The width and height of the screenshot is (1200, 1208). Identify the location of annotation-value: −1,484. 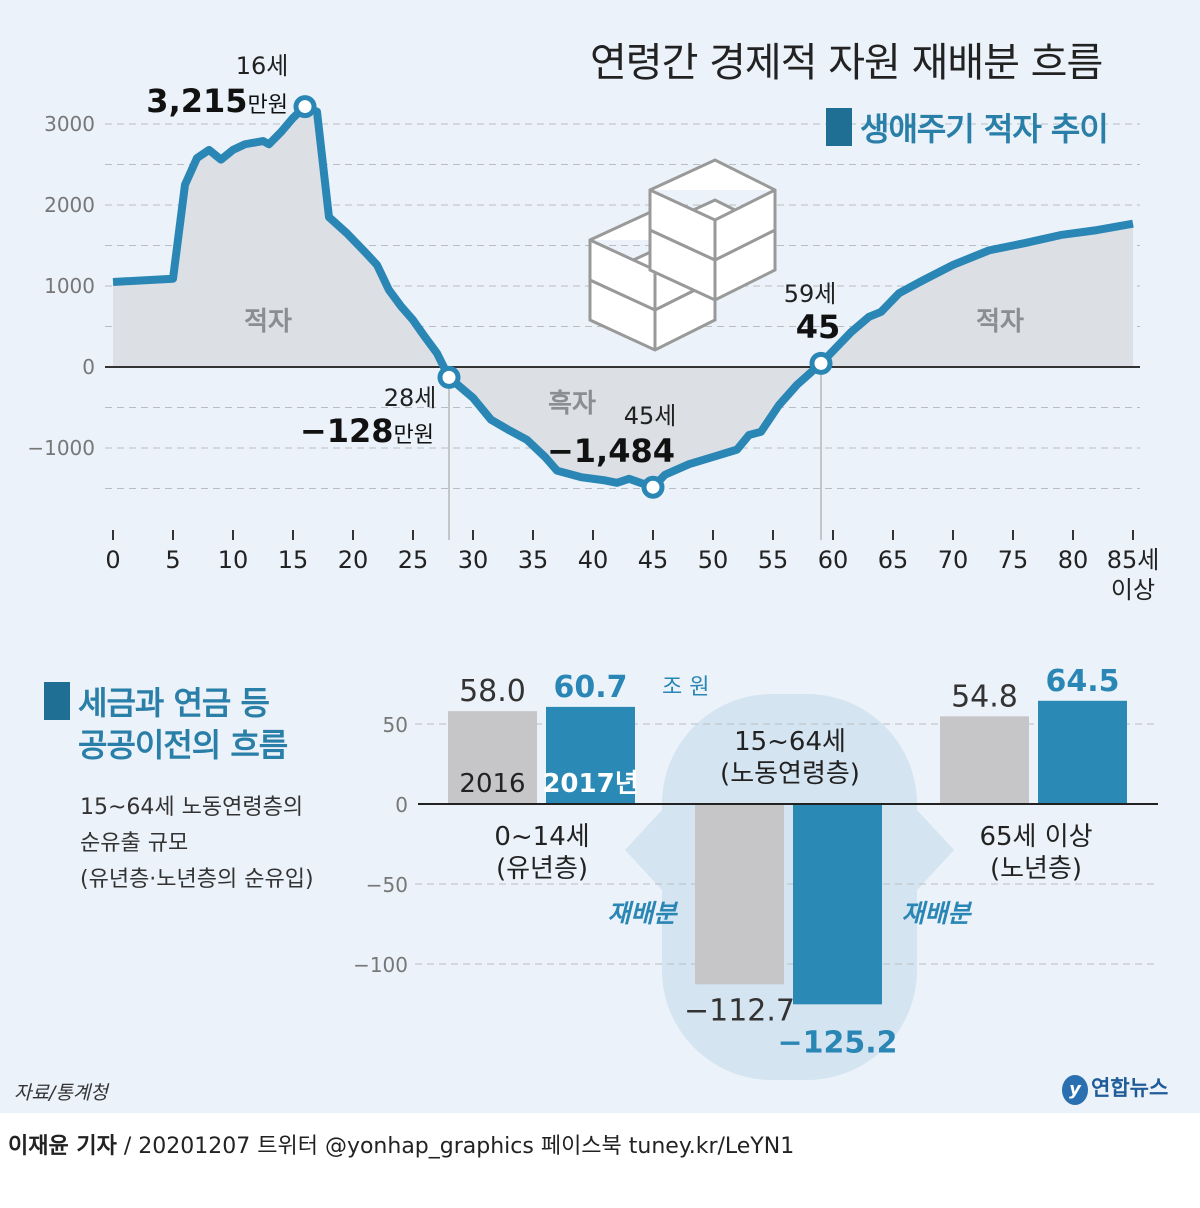
(611, 451).